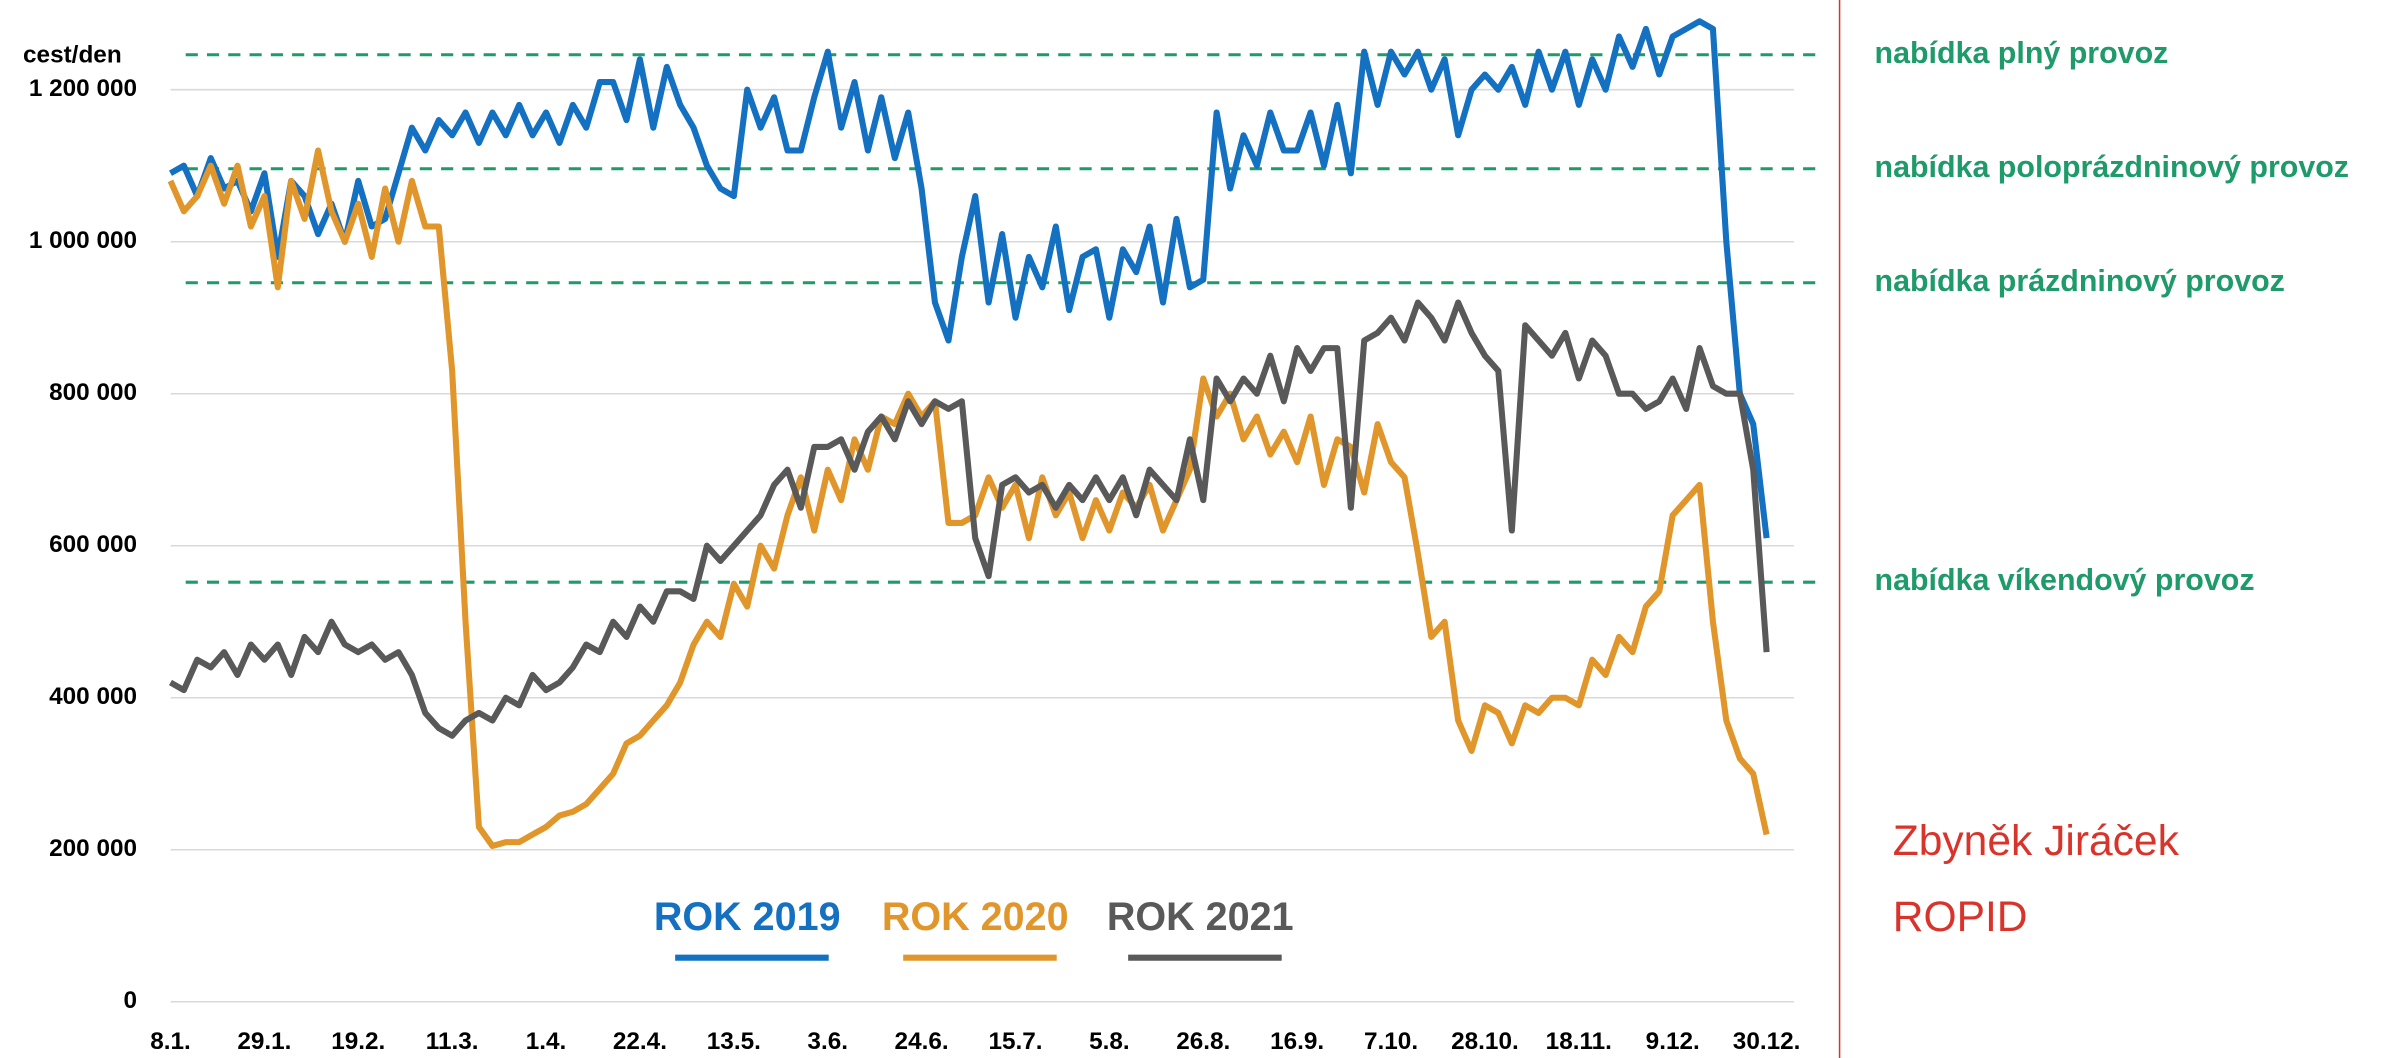 The image size is (2384, 1058). I want to click on x-tick-label: 7.10., so click(1391, 1041).